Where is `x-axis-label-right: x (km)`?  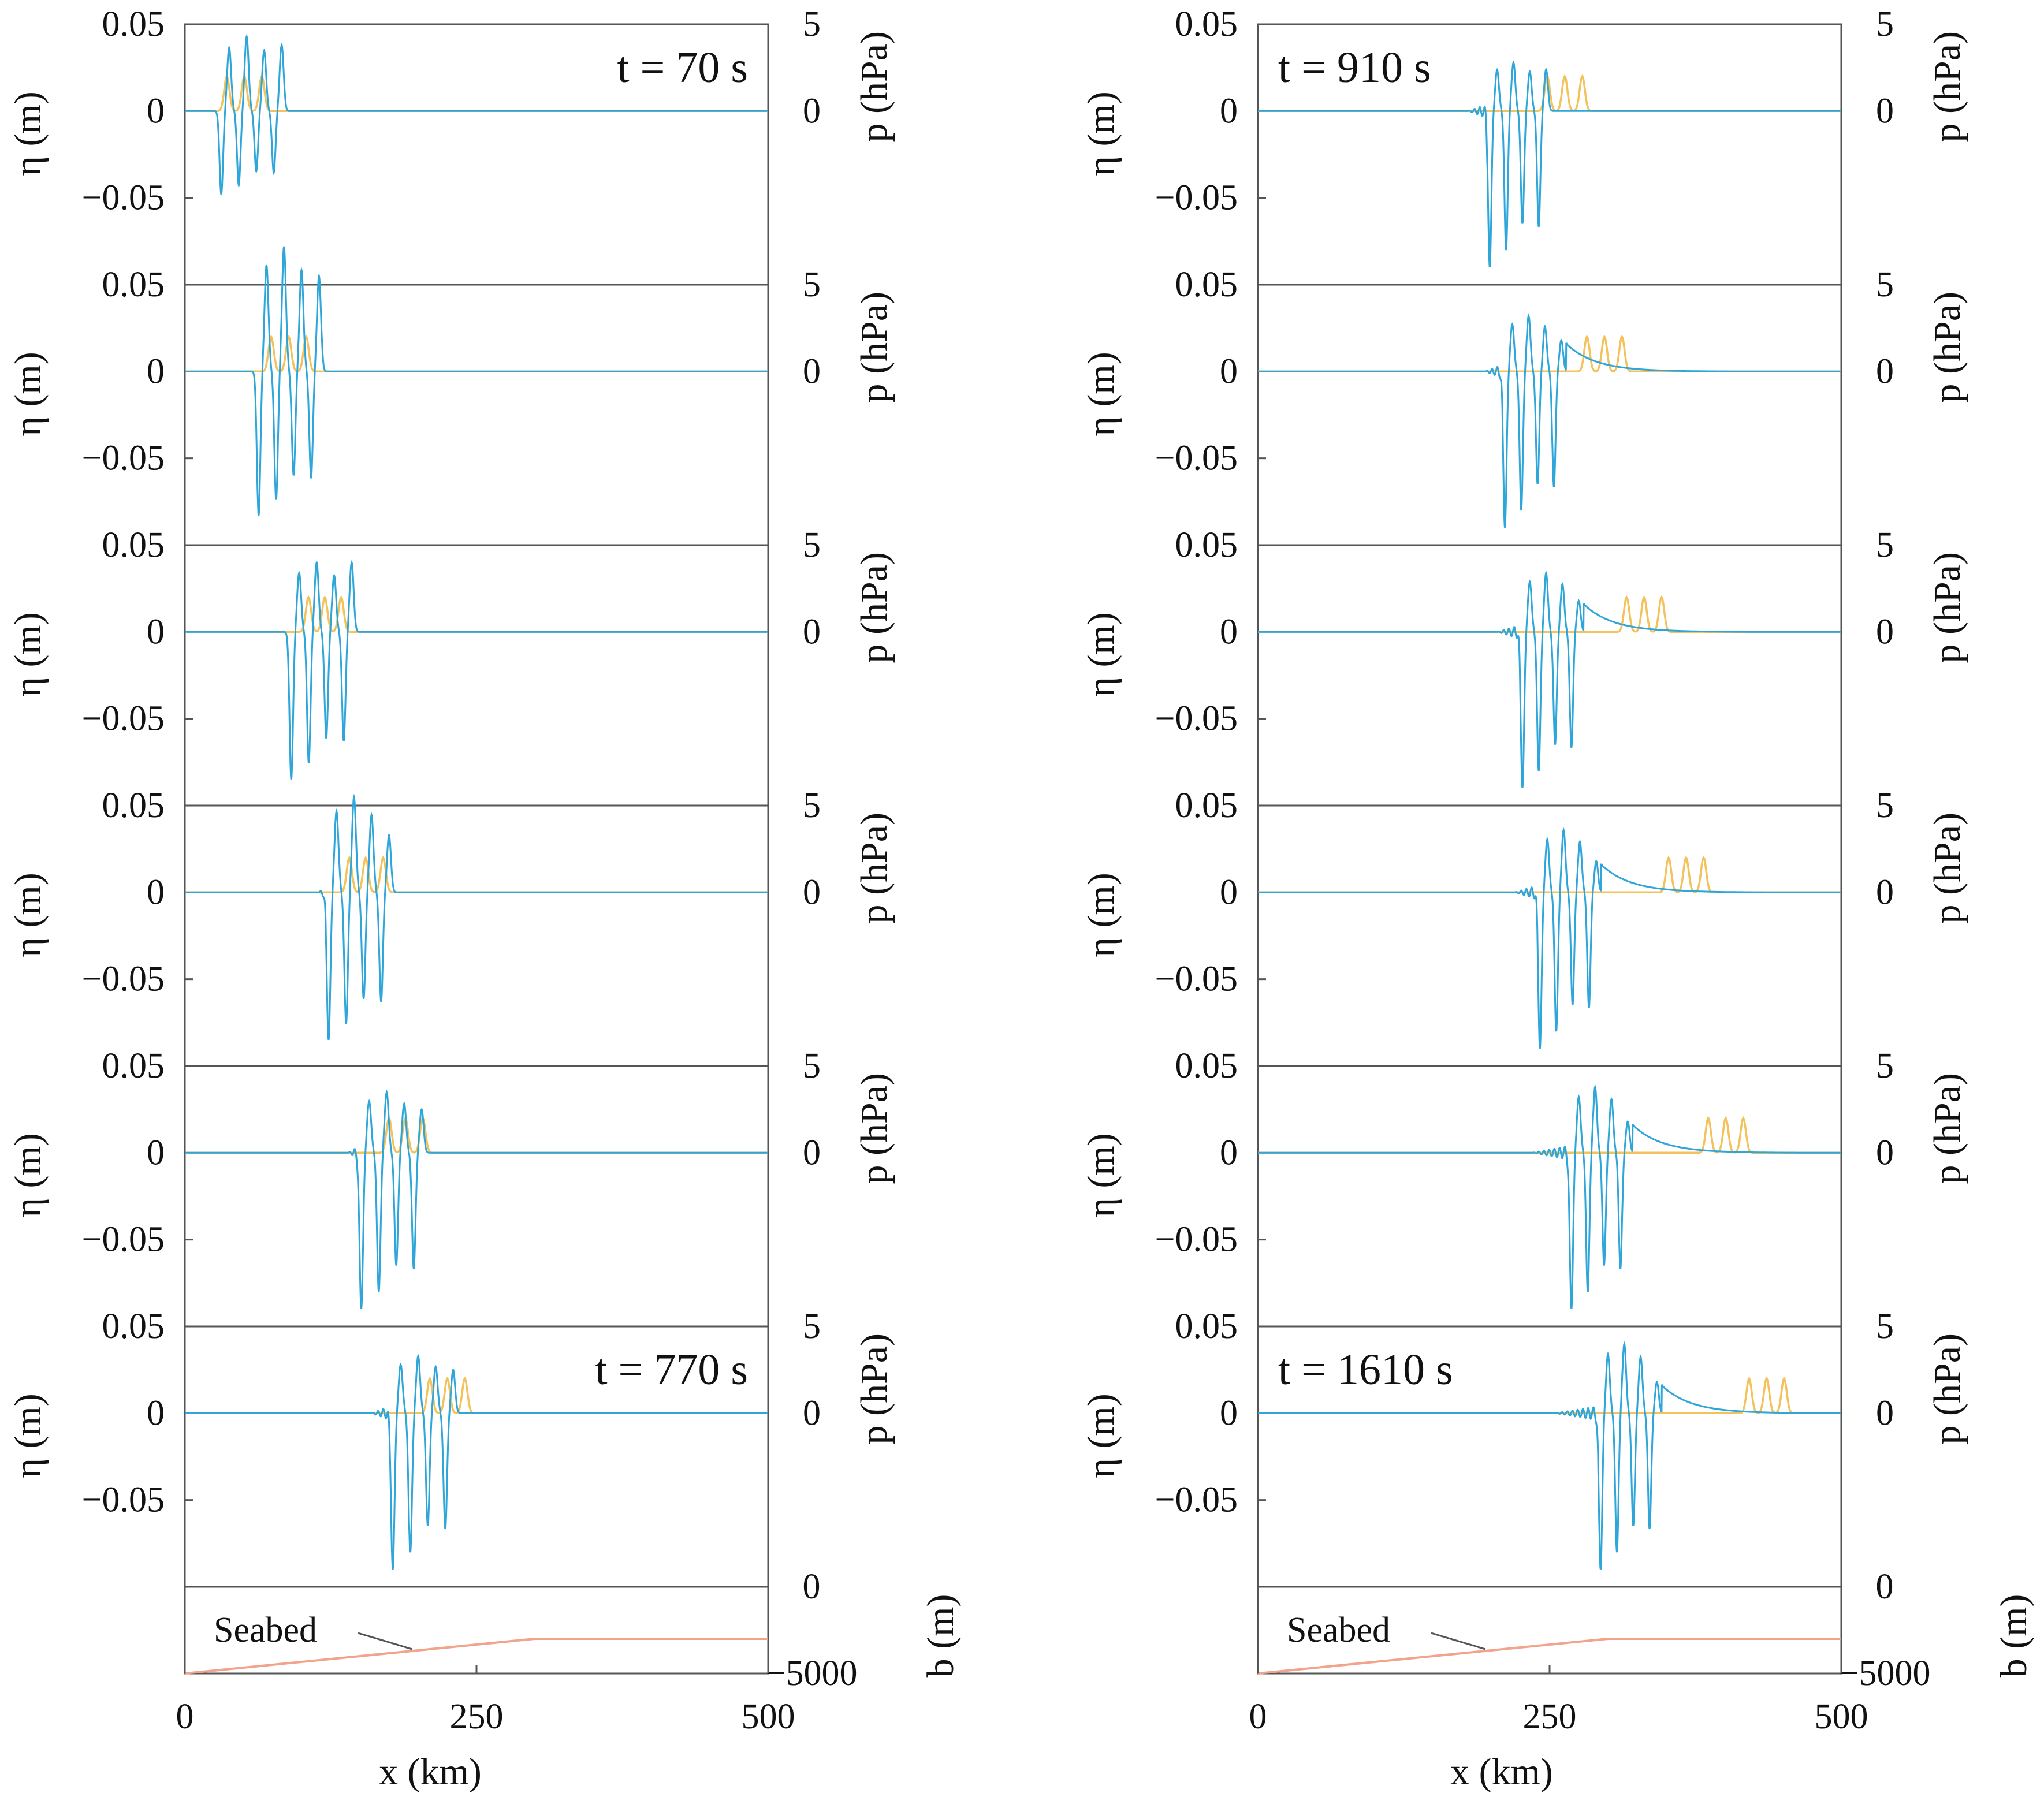 x-axis-label-right: x (km) is located at coordinates (1502, 1772).